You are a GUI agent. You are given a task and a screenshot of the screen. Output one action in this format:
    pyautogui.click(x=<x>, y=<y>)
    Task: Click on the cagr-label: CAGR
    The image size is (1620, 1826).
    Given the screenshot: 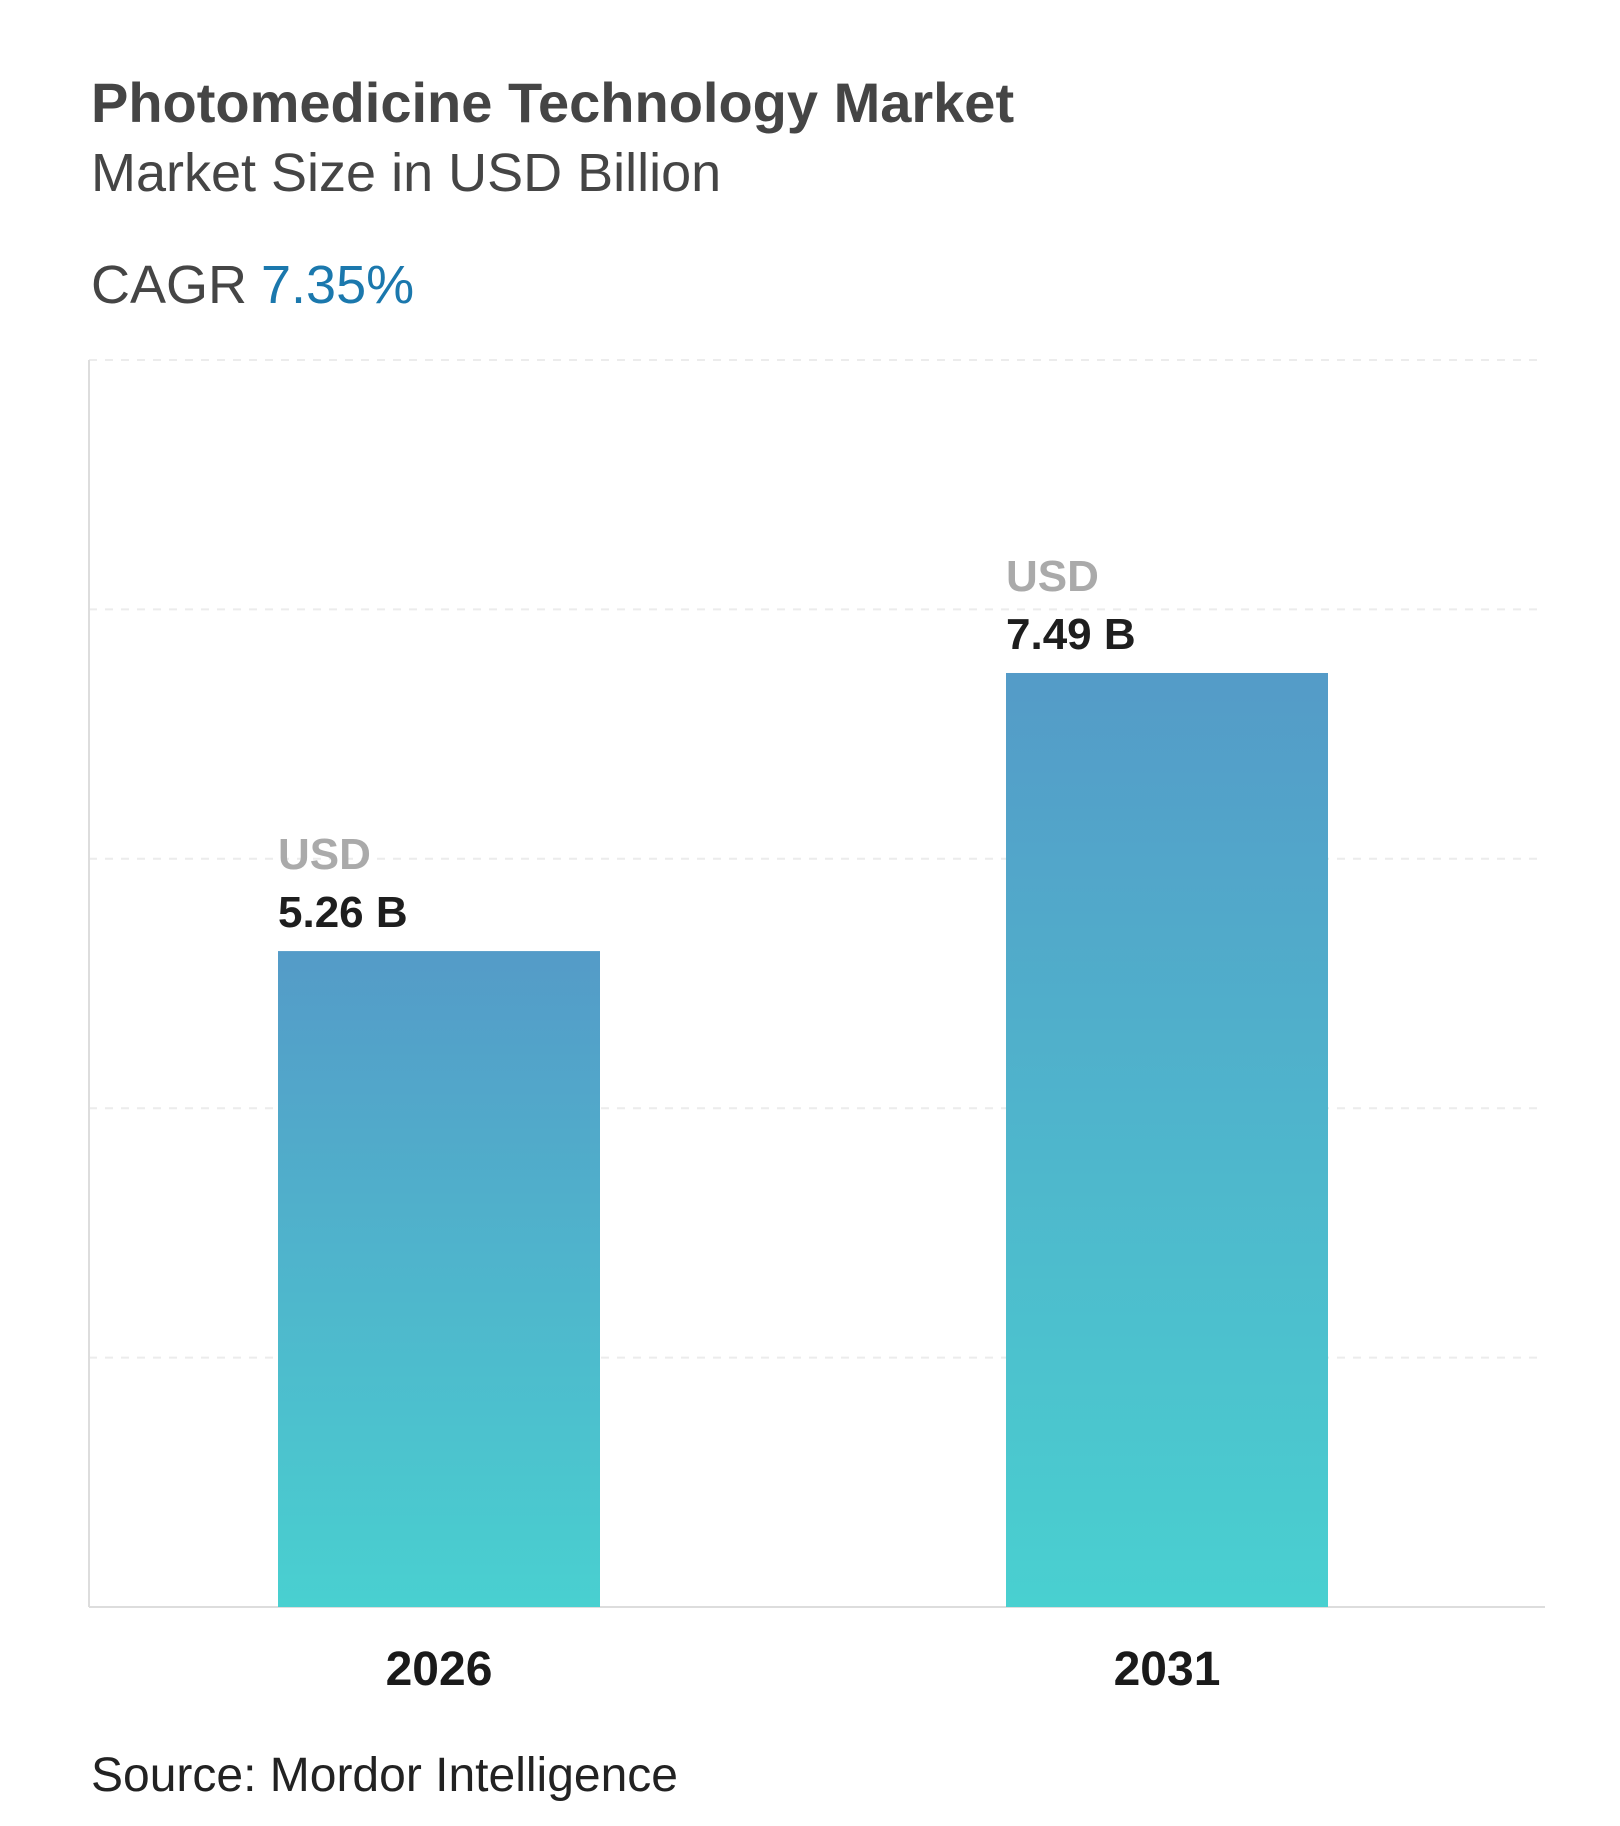 What is the action you would take?
    pyautogui.click(x=169, y=285)
    